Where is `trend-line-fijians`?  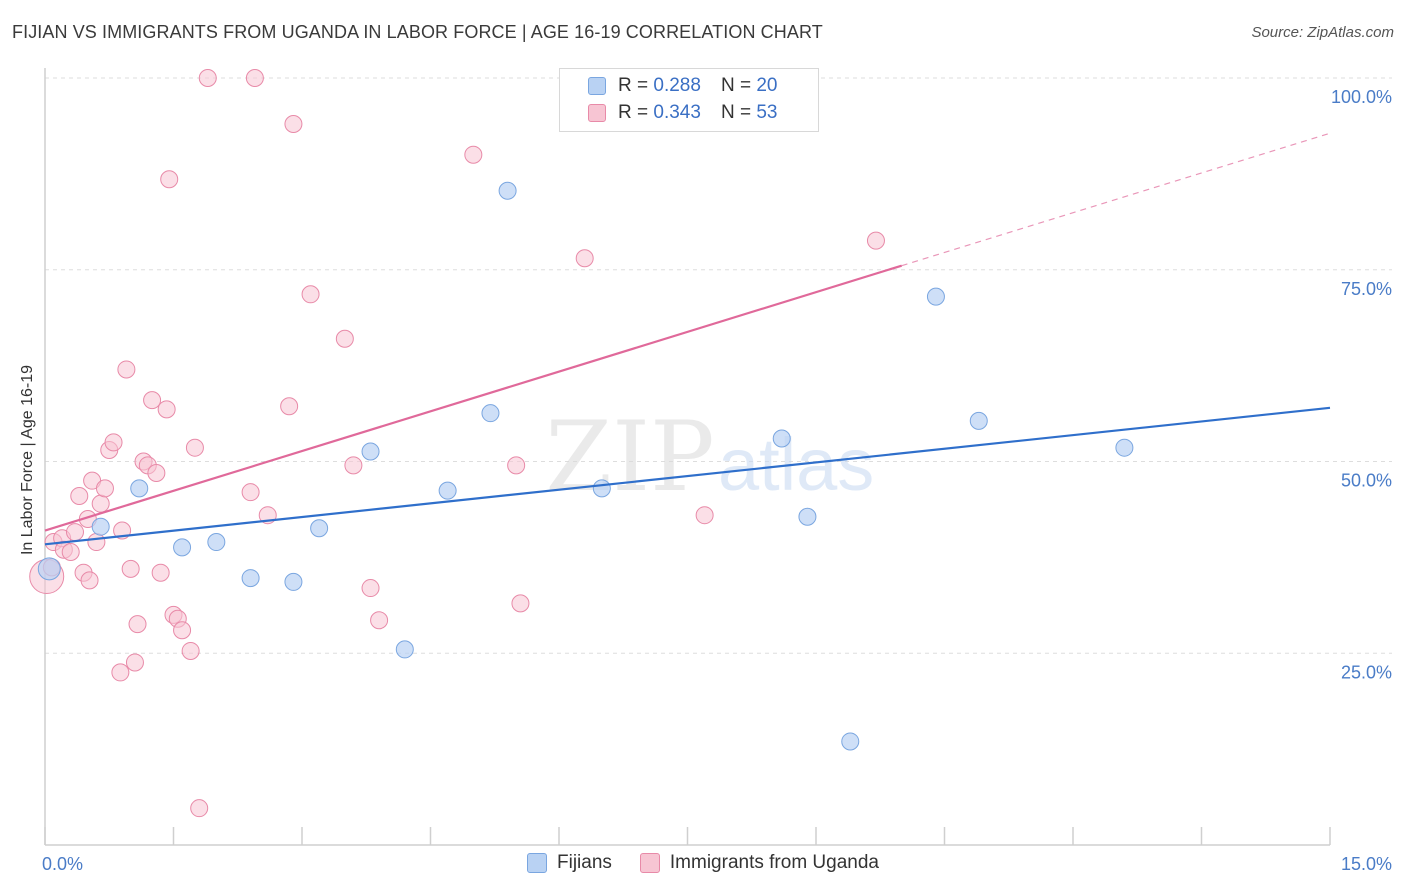
trend-line-fijians is located at coordinates (687, 476).